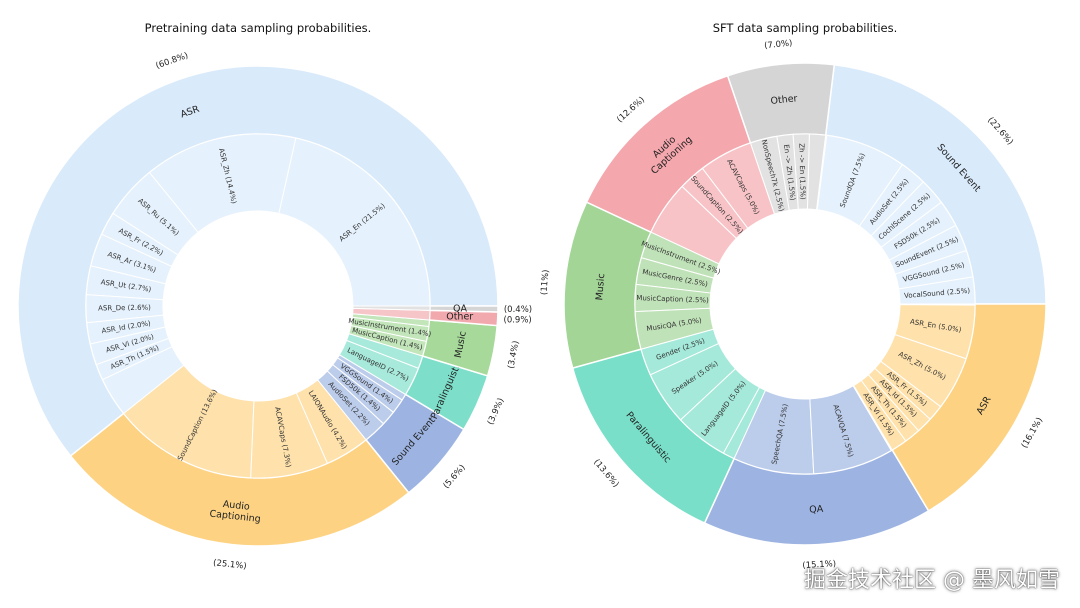  I want to click on outer-pct-sound-event: (22.6%), so click(1000, 131).